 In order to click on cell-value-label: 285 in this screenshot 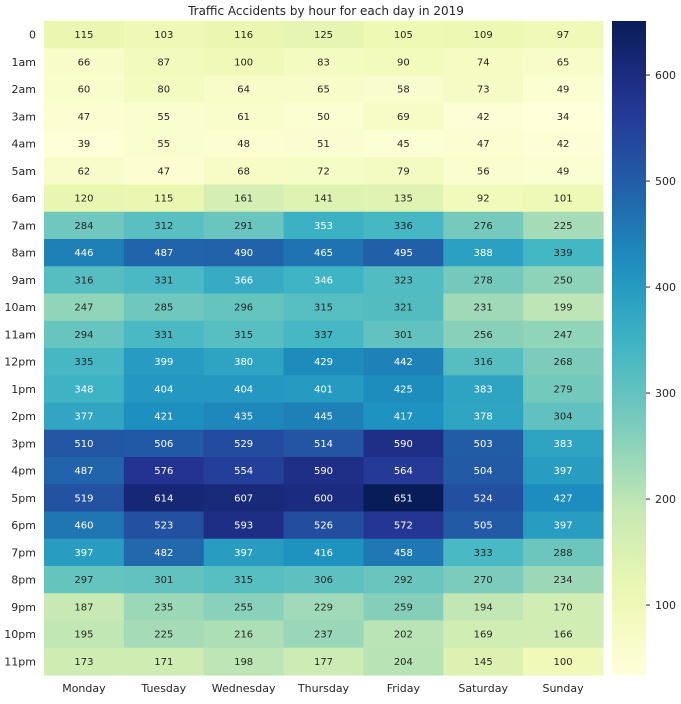, I will do `click(163, 308)`.